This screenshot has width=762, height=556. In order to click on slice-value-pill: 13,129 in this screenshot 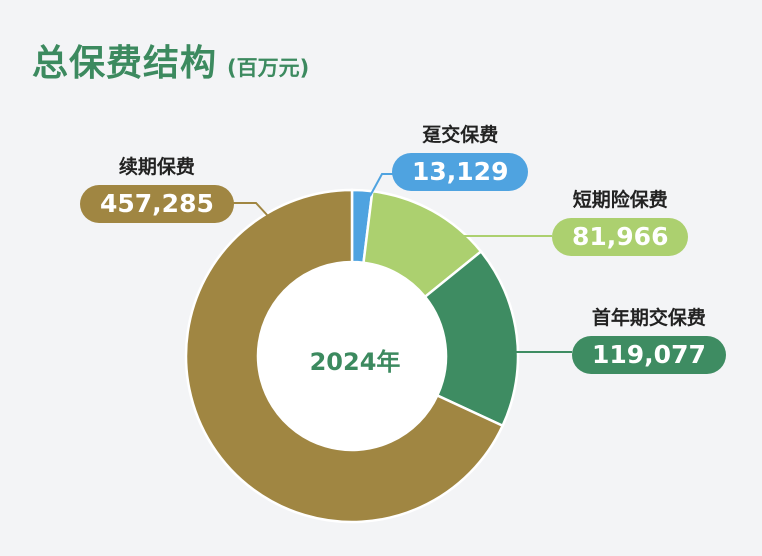, I will do `click(460, 172)`.